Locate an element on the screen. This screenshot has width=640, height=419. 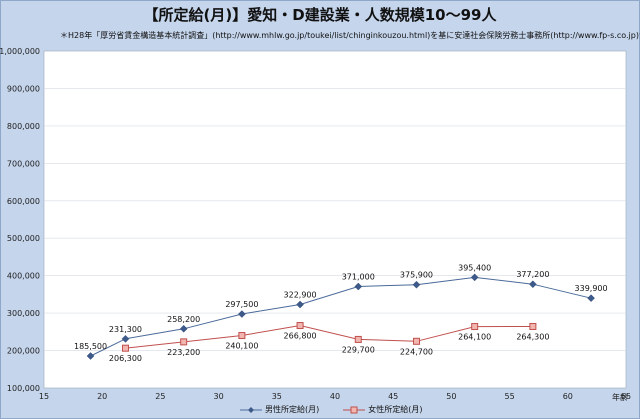
y-tick-label: 200,000 is located at coordinates (23, 351).